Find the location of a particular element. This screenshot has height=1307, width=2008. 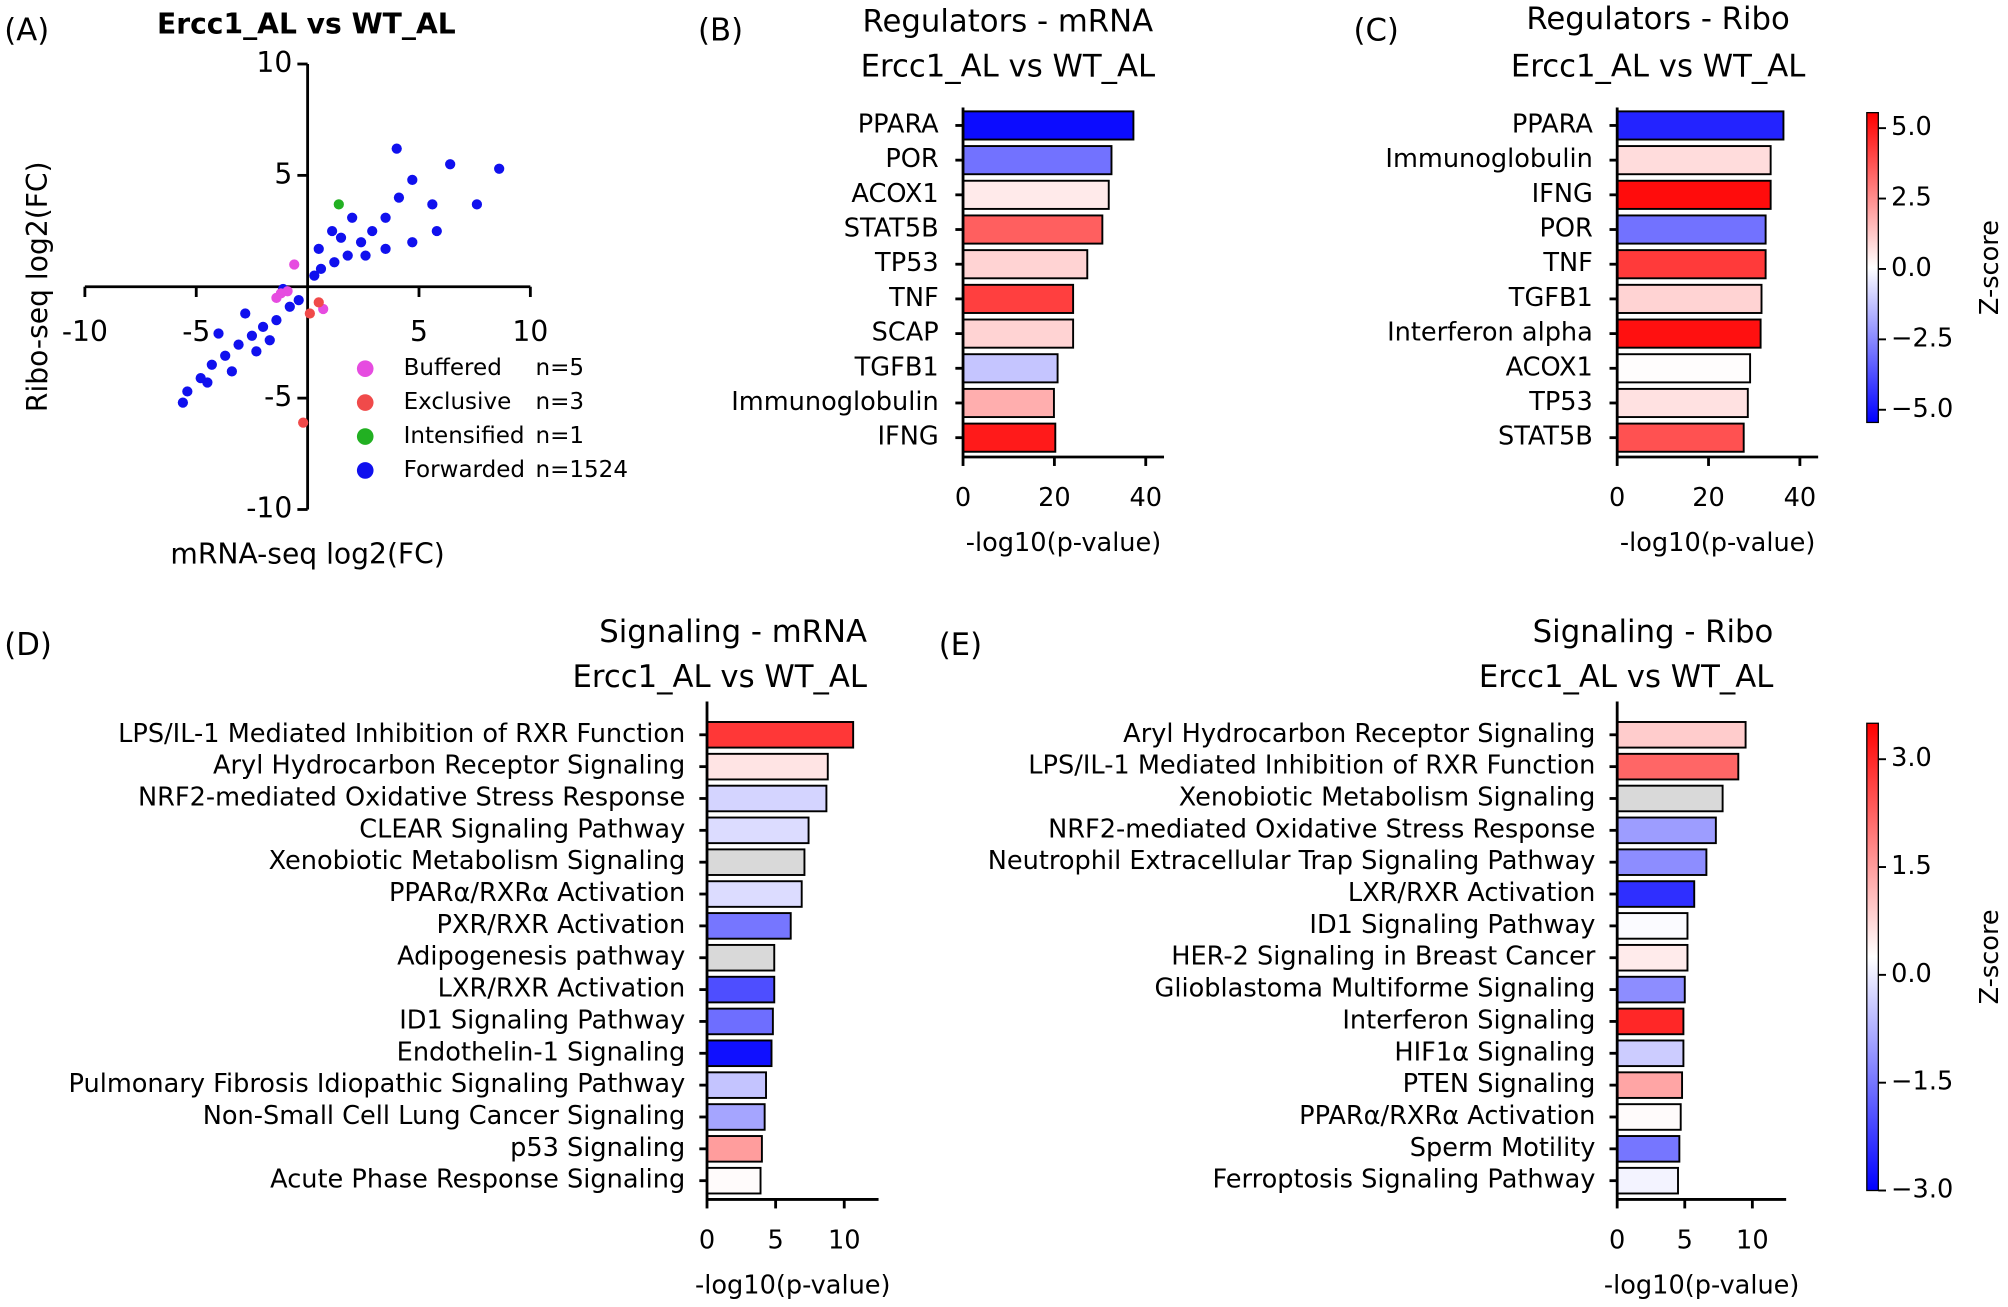

y-tick-label: 5 is located at coordinates (283, 173).